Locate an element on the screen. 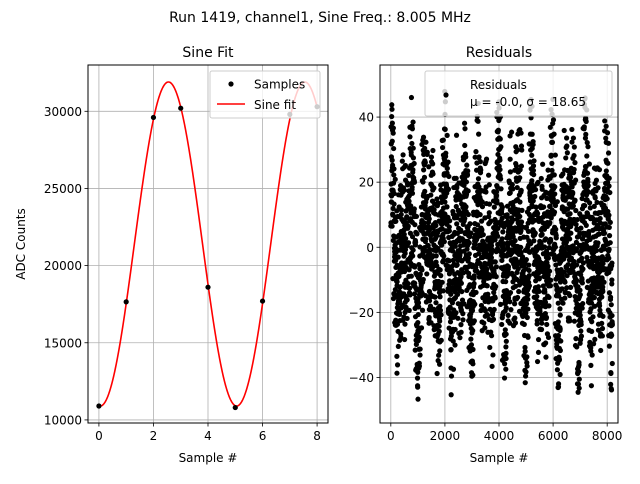 This screenshot has height=484, width=640. x-tick-label: 6000 is located at coordinates (553, 436).